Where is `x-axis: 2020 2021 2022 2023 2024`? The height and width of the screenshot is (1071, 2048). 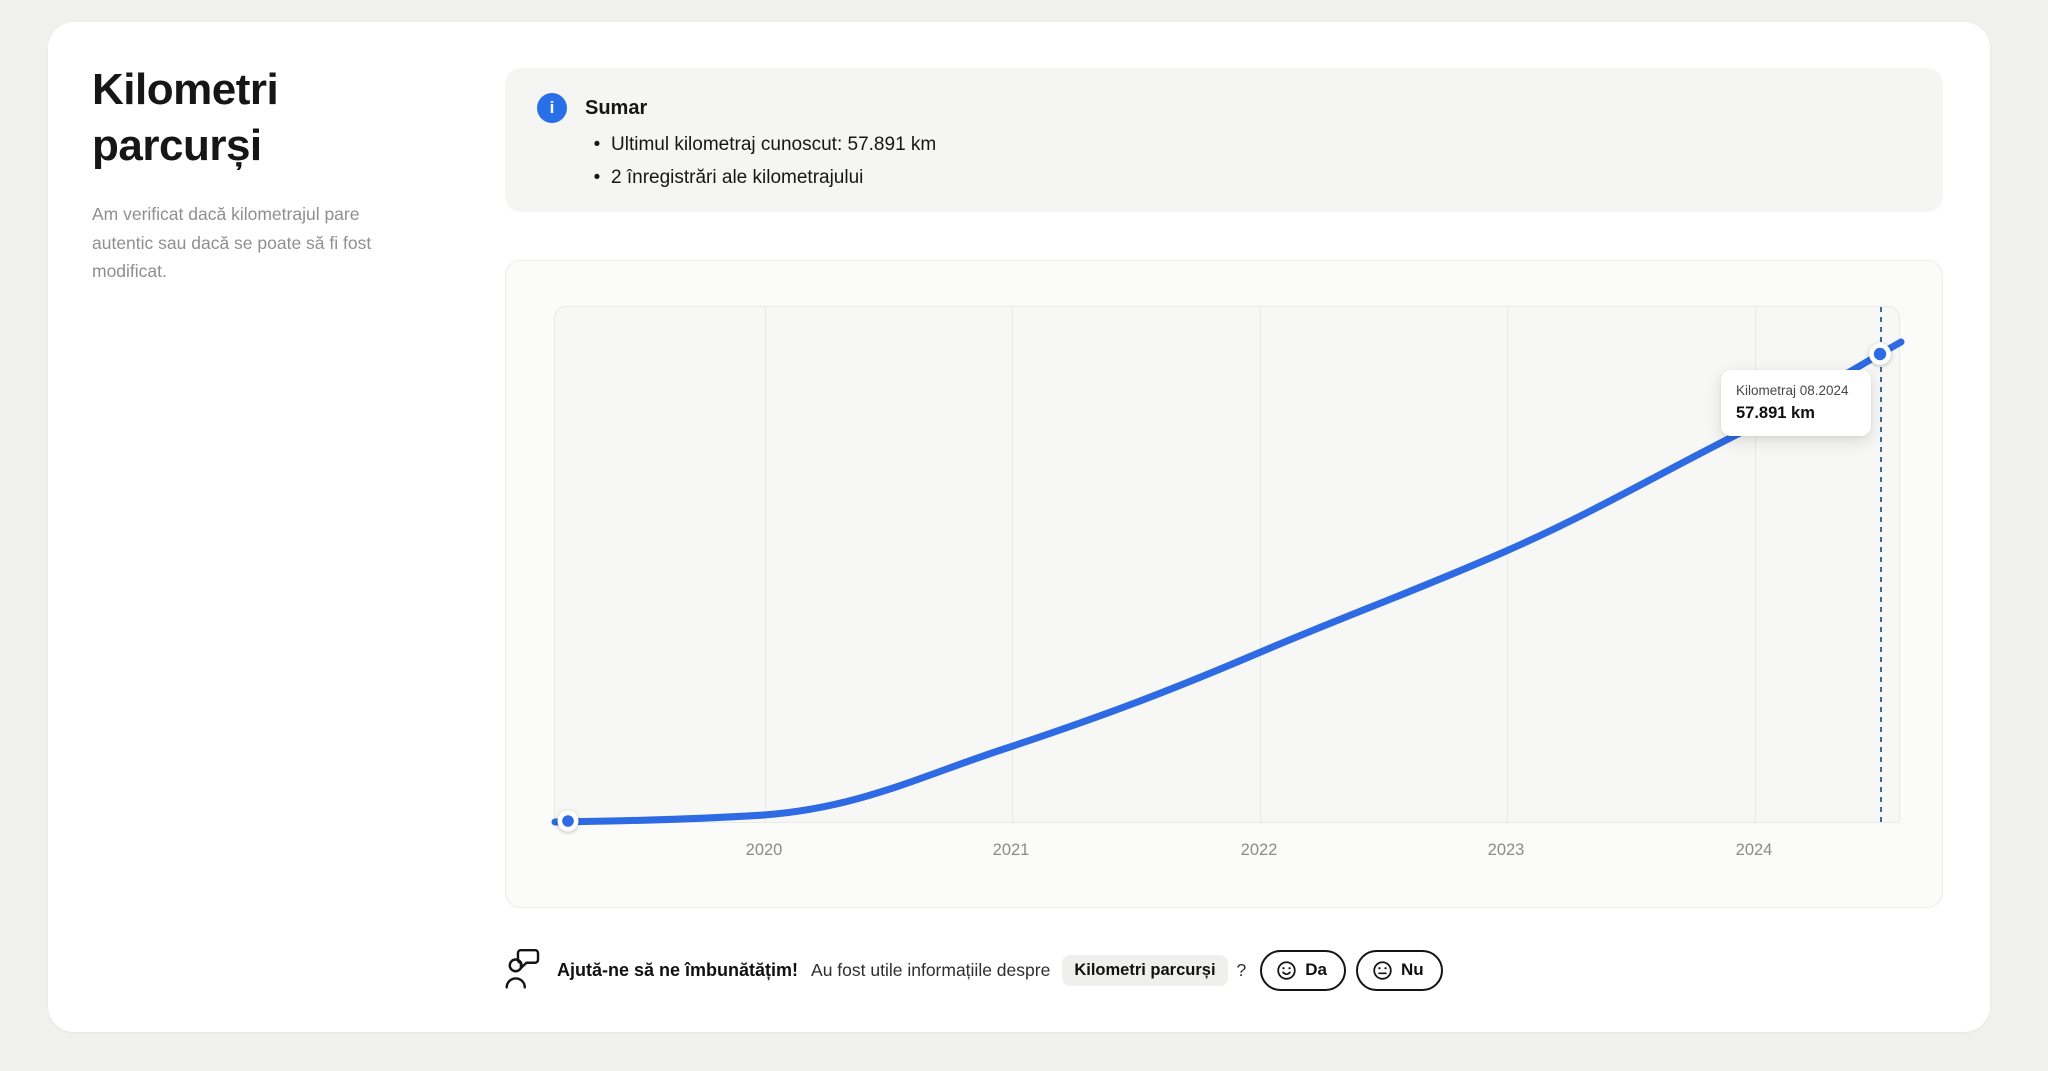 x-axis: 2020 2021 2022 2023 2024 is located at coordinates (1227, 853).